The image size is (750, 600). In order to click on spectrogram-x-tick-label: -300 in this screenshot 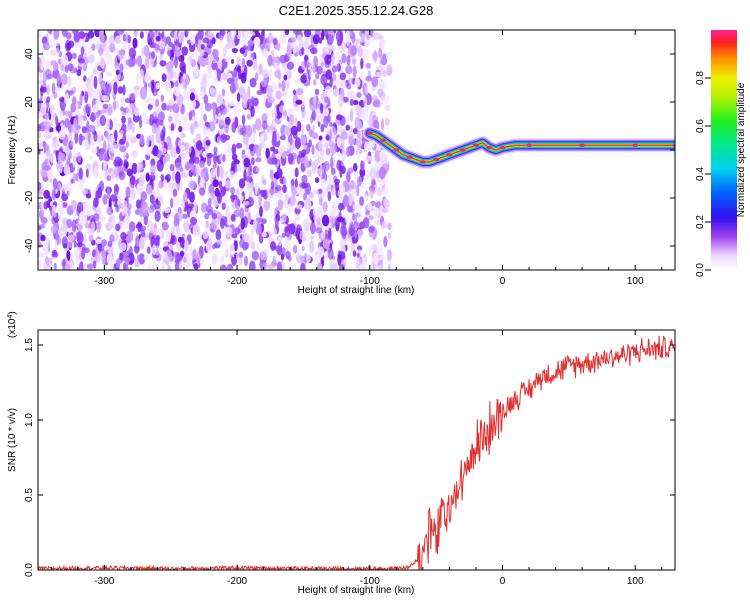, I will do `click(104, 281)`.